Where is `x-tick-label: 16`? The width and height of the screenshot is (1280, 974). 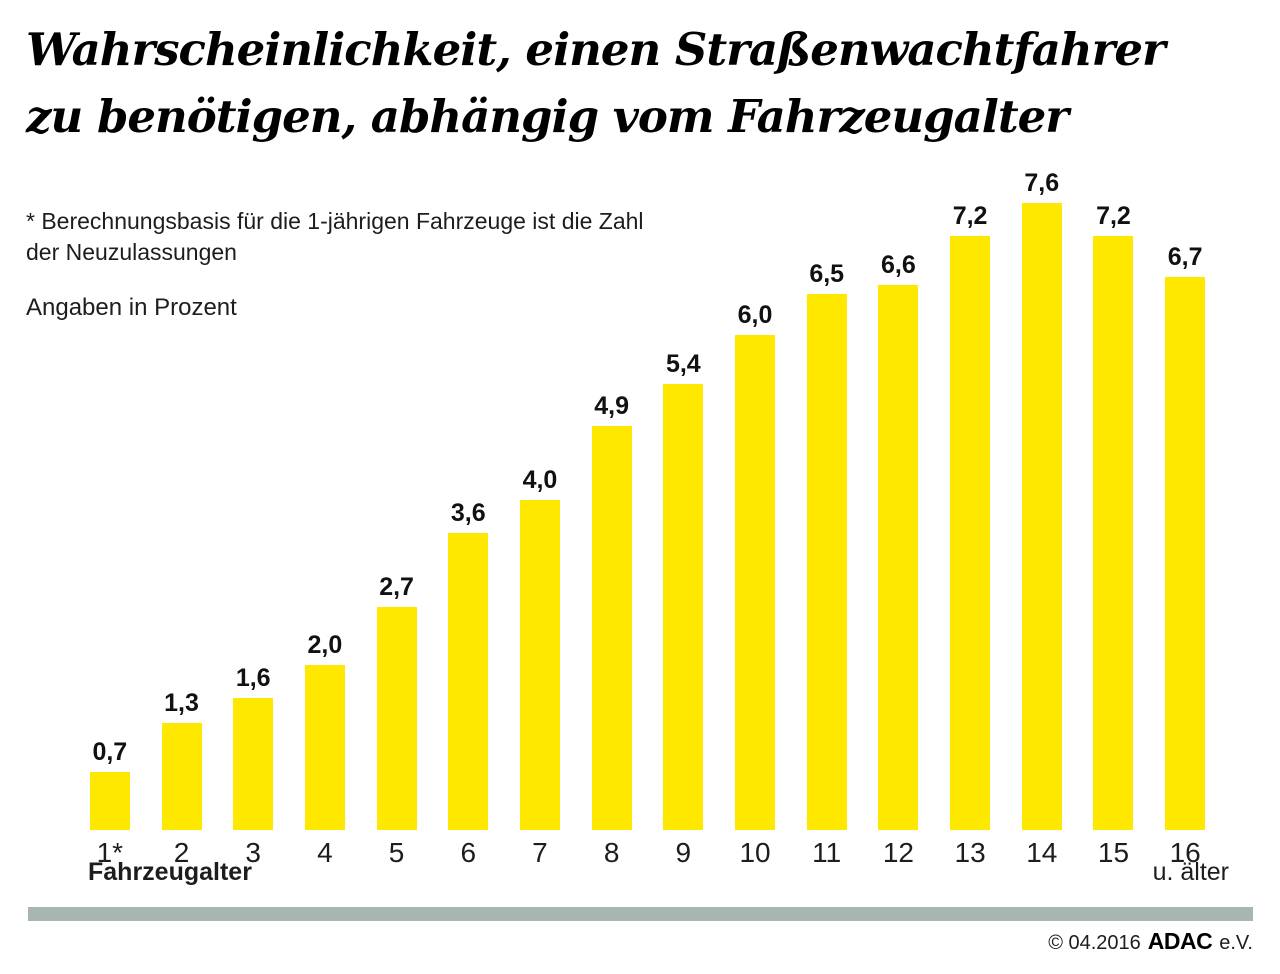
x-tick-label: 16 is located at coordinates (1185, 852).